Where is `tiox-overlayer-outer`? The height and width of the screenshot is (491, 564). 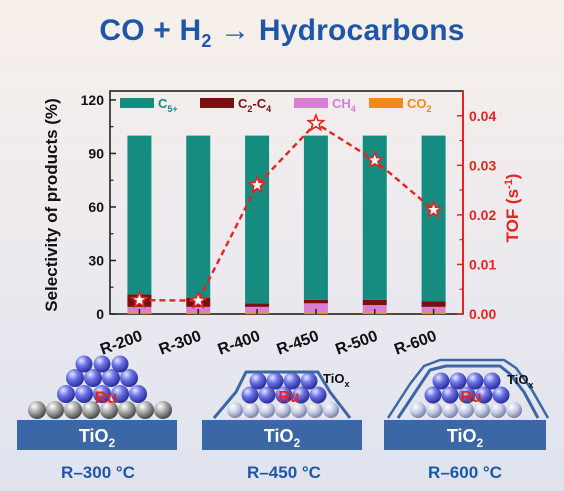 tiox-overlayer-outer is located at coordinates (468, 388).